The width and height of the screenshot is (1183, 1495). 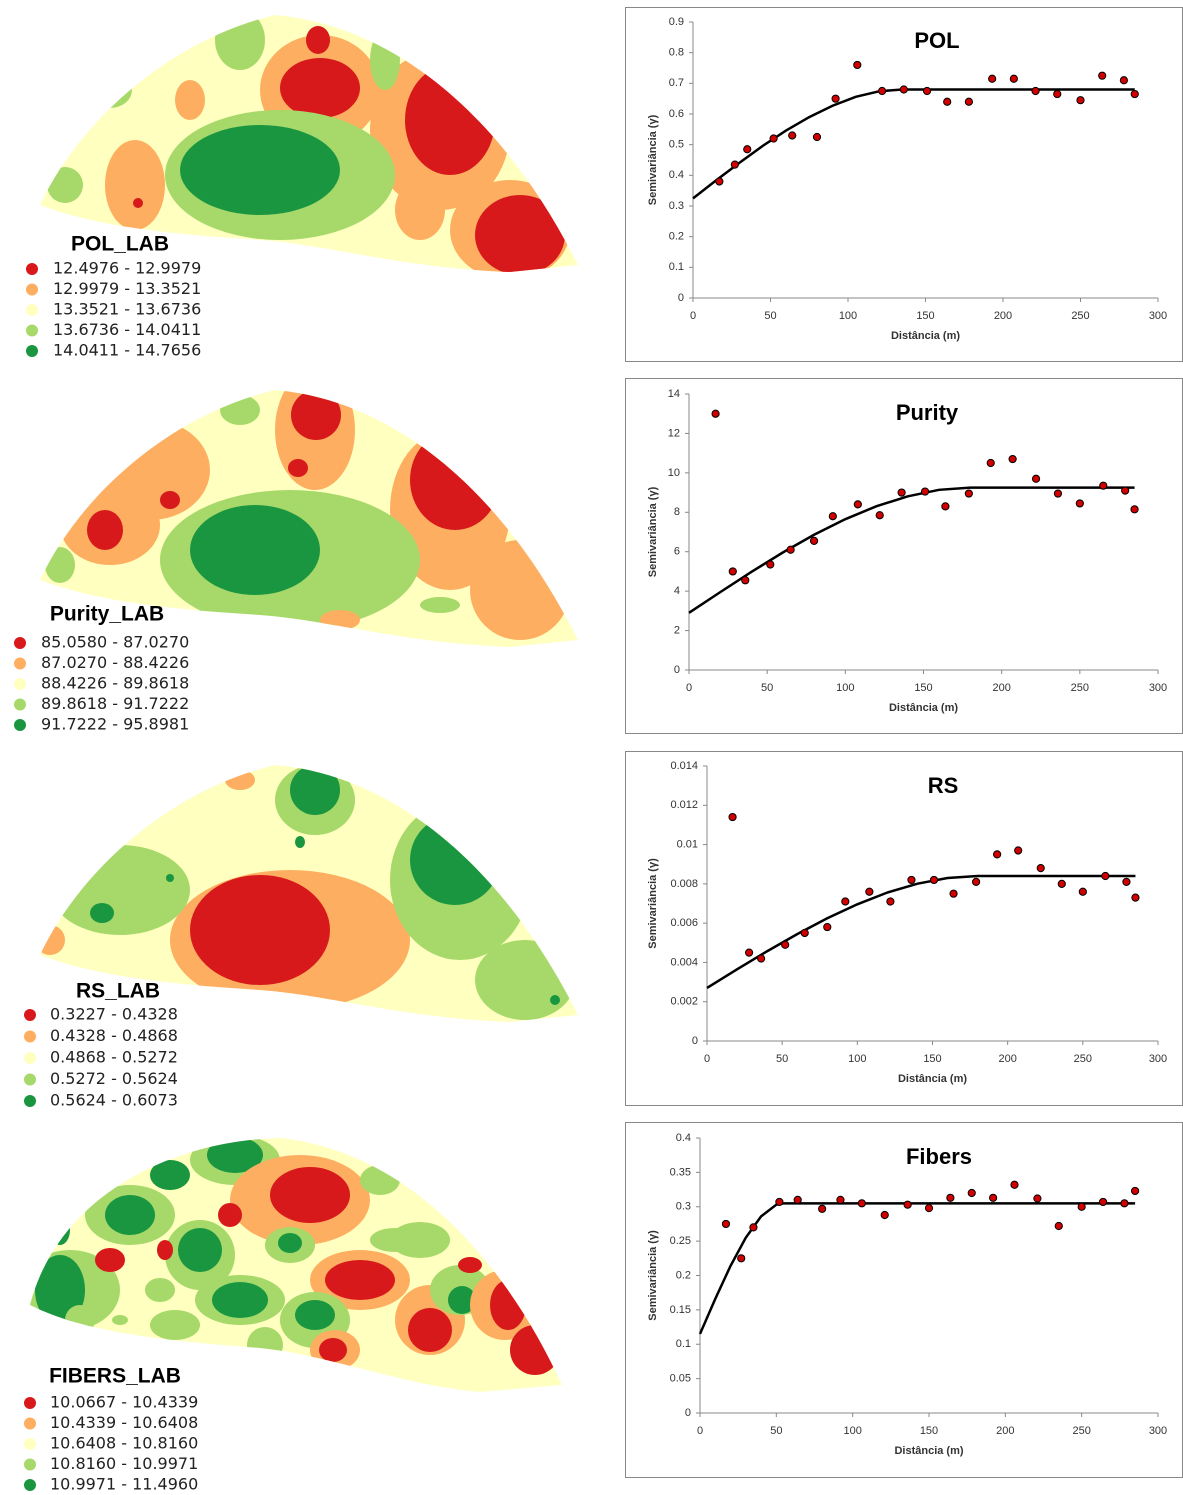 What do you see at coordinates (936, 40) in the screenshot?
I see `chart-title: POL` at bounding box center [936, 40].